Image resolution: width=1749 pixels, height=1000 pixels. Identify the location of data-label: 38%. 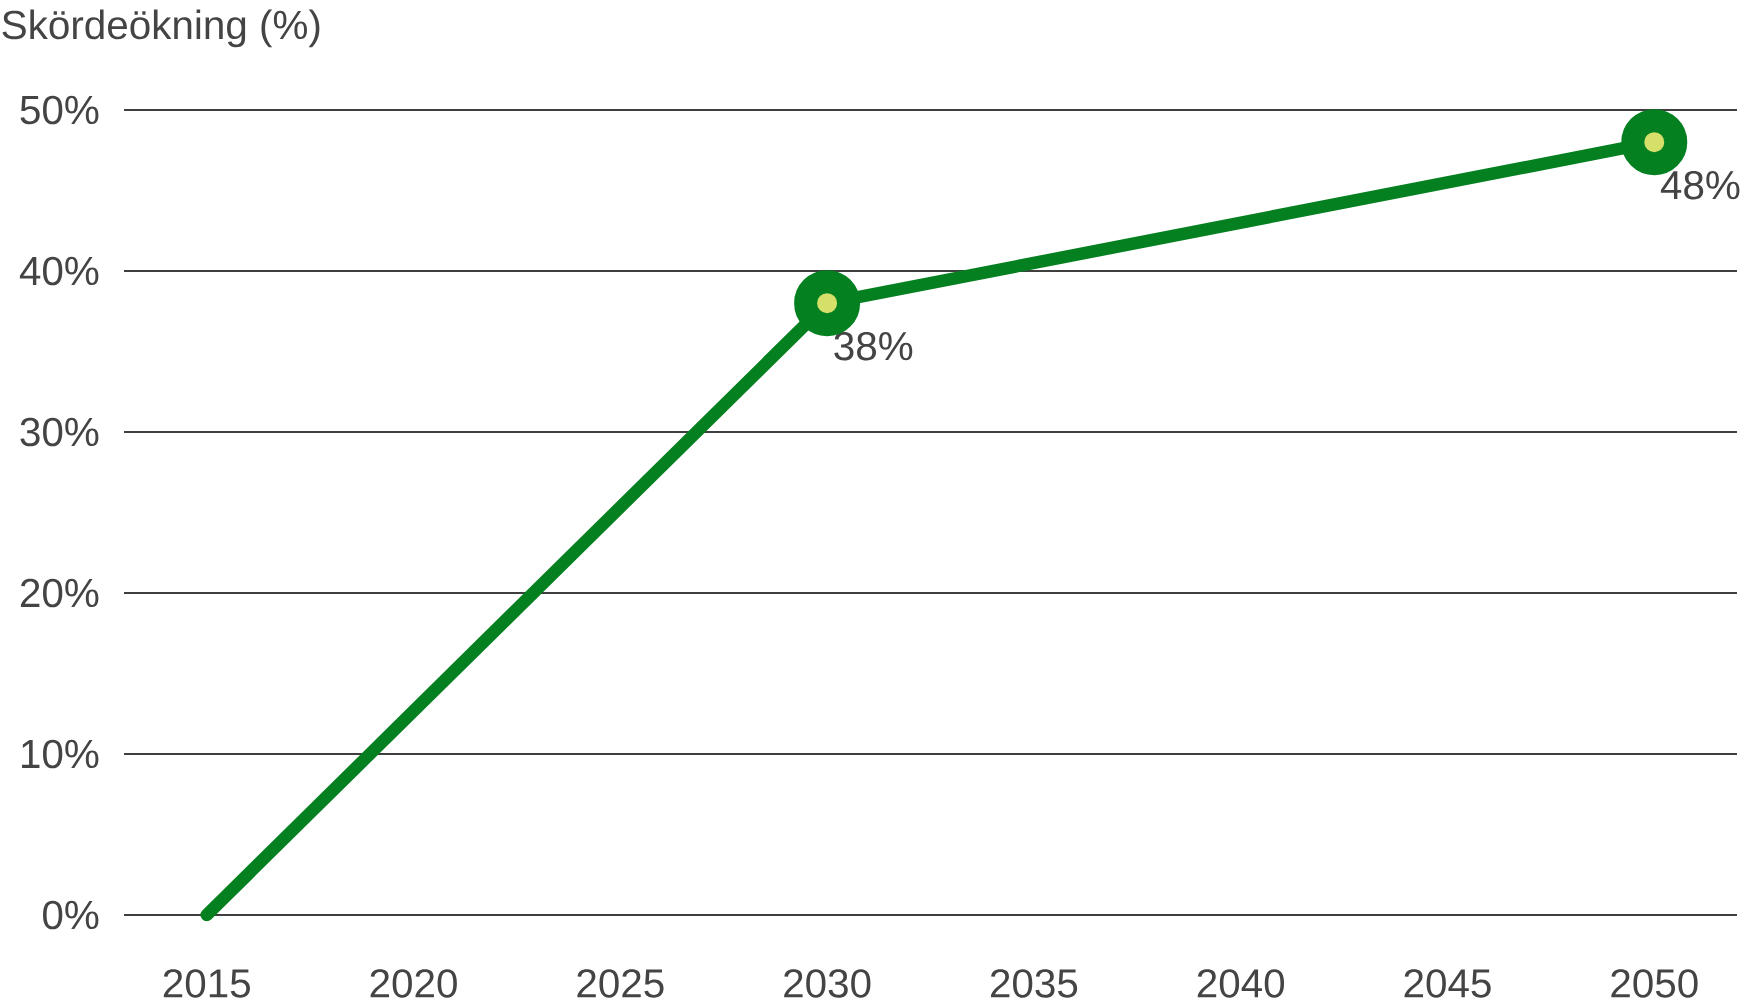
(873, 346).